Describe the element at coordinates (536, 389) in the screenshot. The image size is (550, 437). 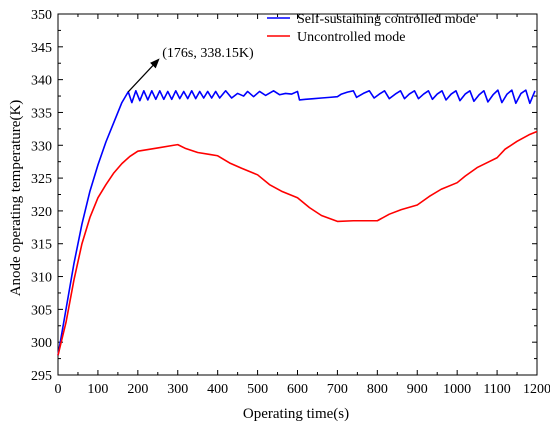
I see `x-tick-label: 1200` at that location.